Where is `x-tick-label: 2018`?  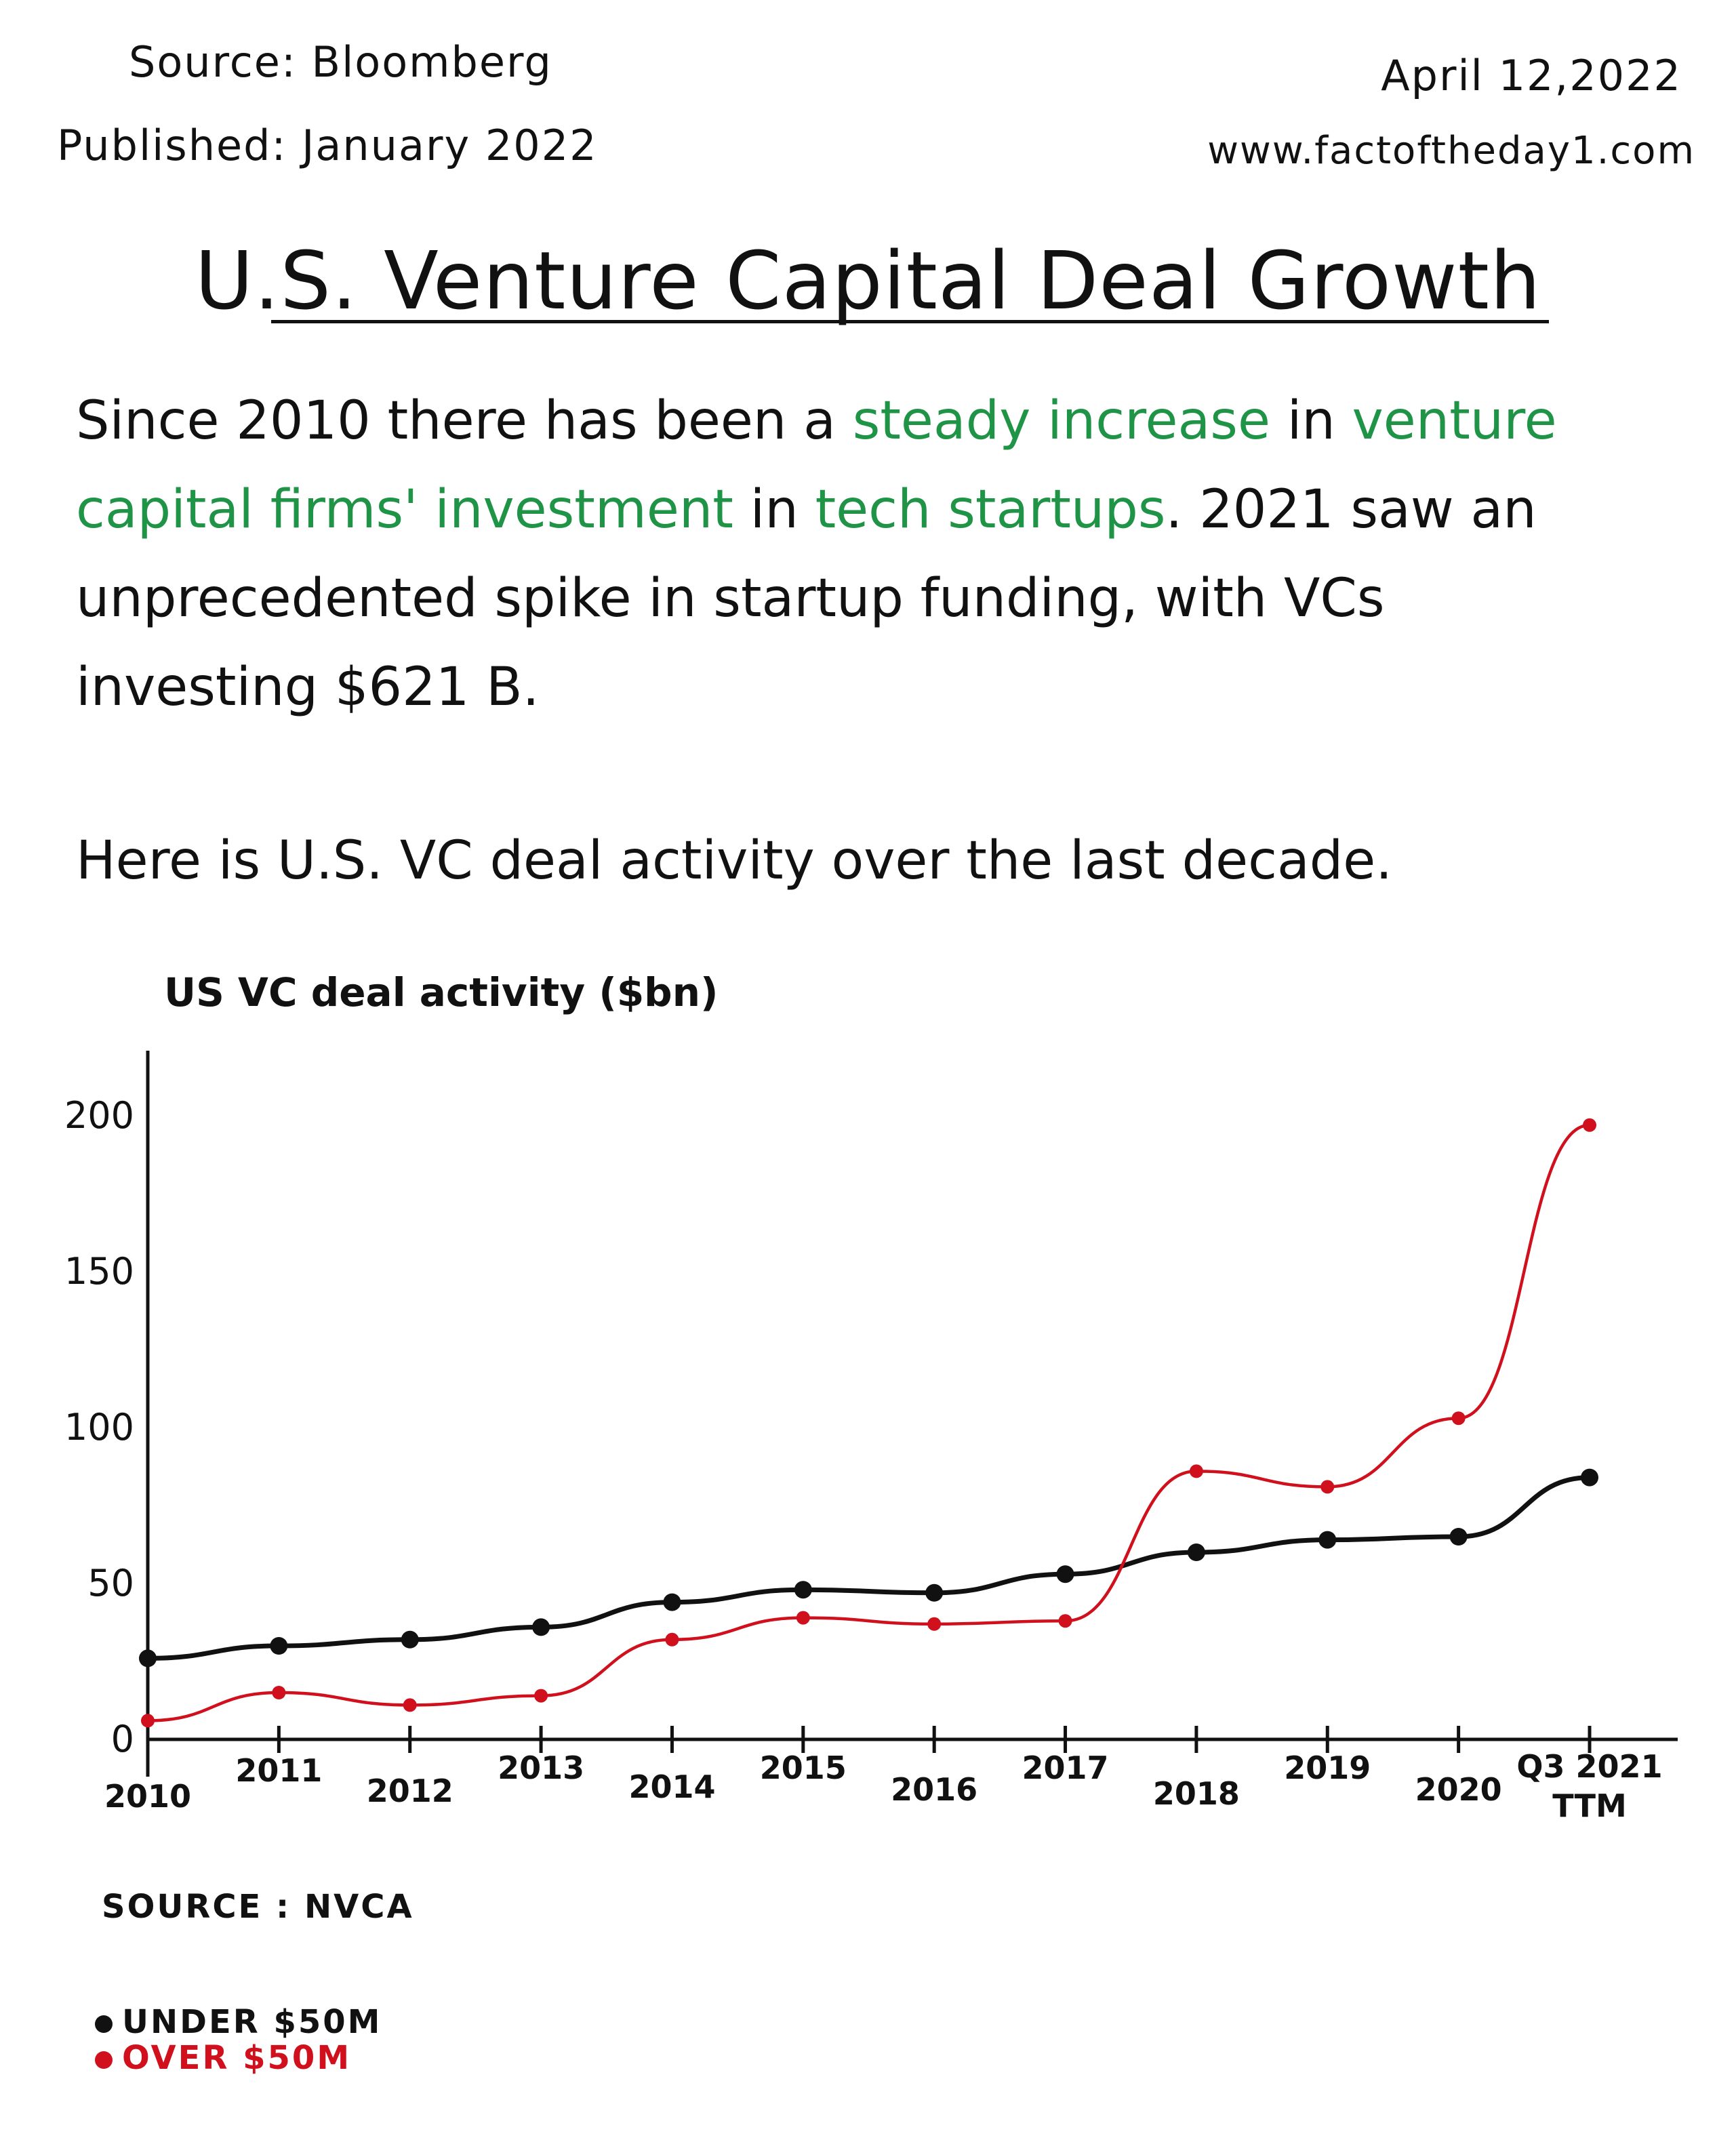 x-tick-label: 2018 is located at coordinates (1196, 1793).